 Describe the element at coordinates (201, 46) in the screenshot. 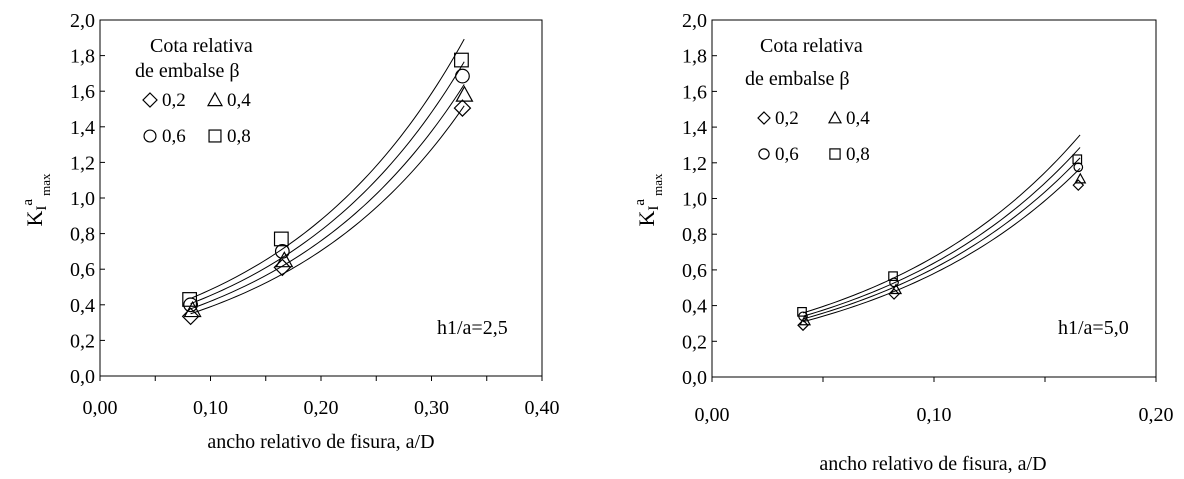

I see `legend-title-left-1: Cota relativa` at that location.